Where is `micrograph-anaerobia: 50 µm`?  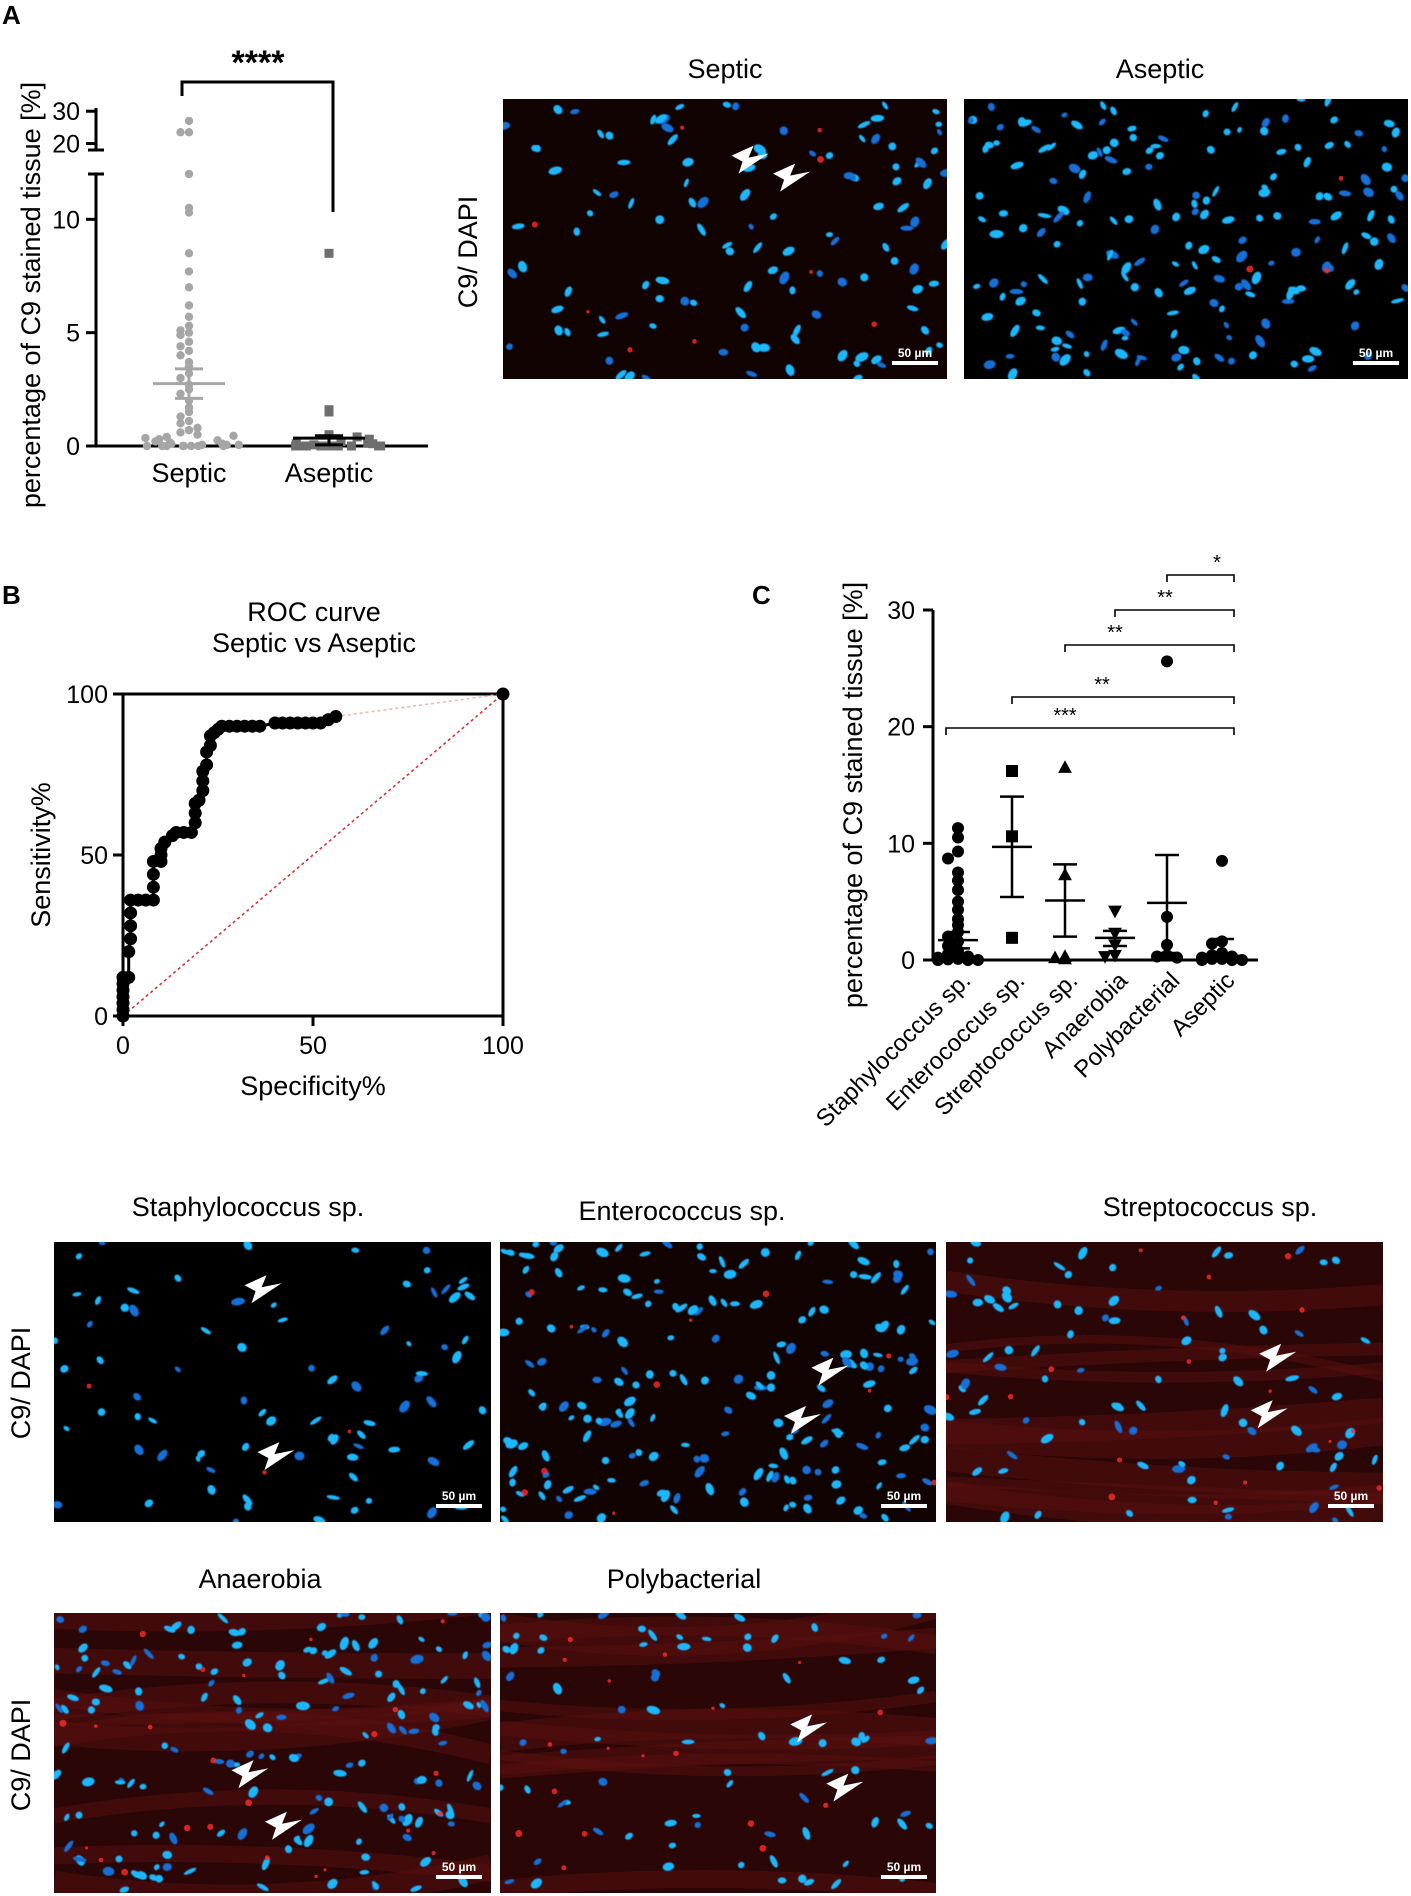 micrograph-anaerobia: 50 µm is located at coordinates (272, 1753).